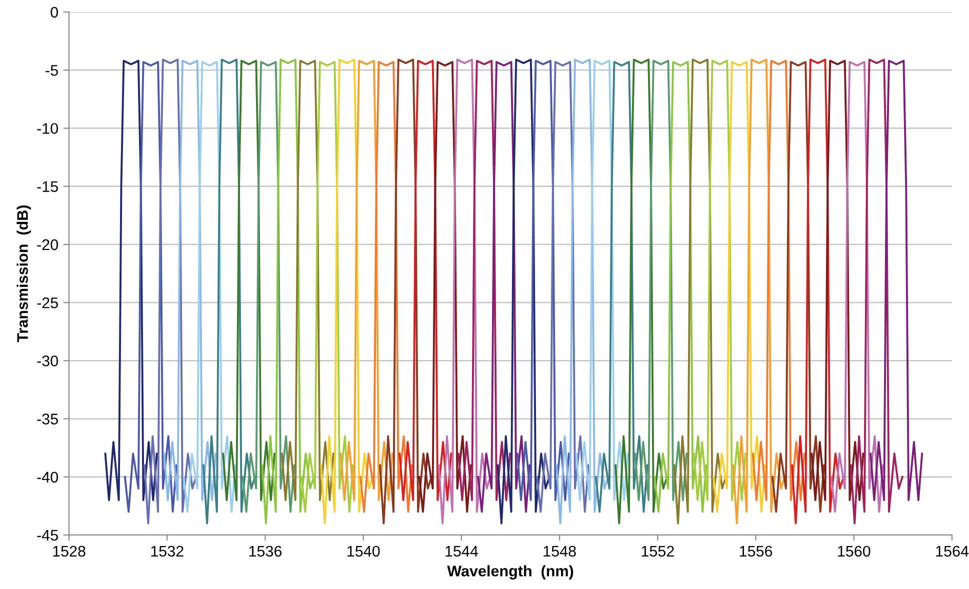  I want to click on x-tick-label: 1560, so click(854, 551).